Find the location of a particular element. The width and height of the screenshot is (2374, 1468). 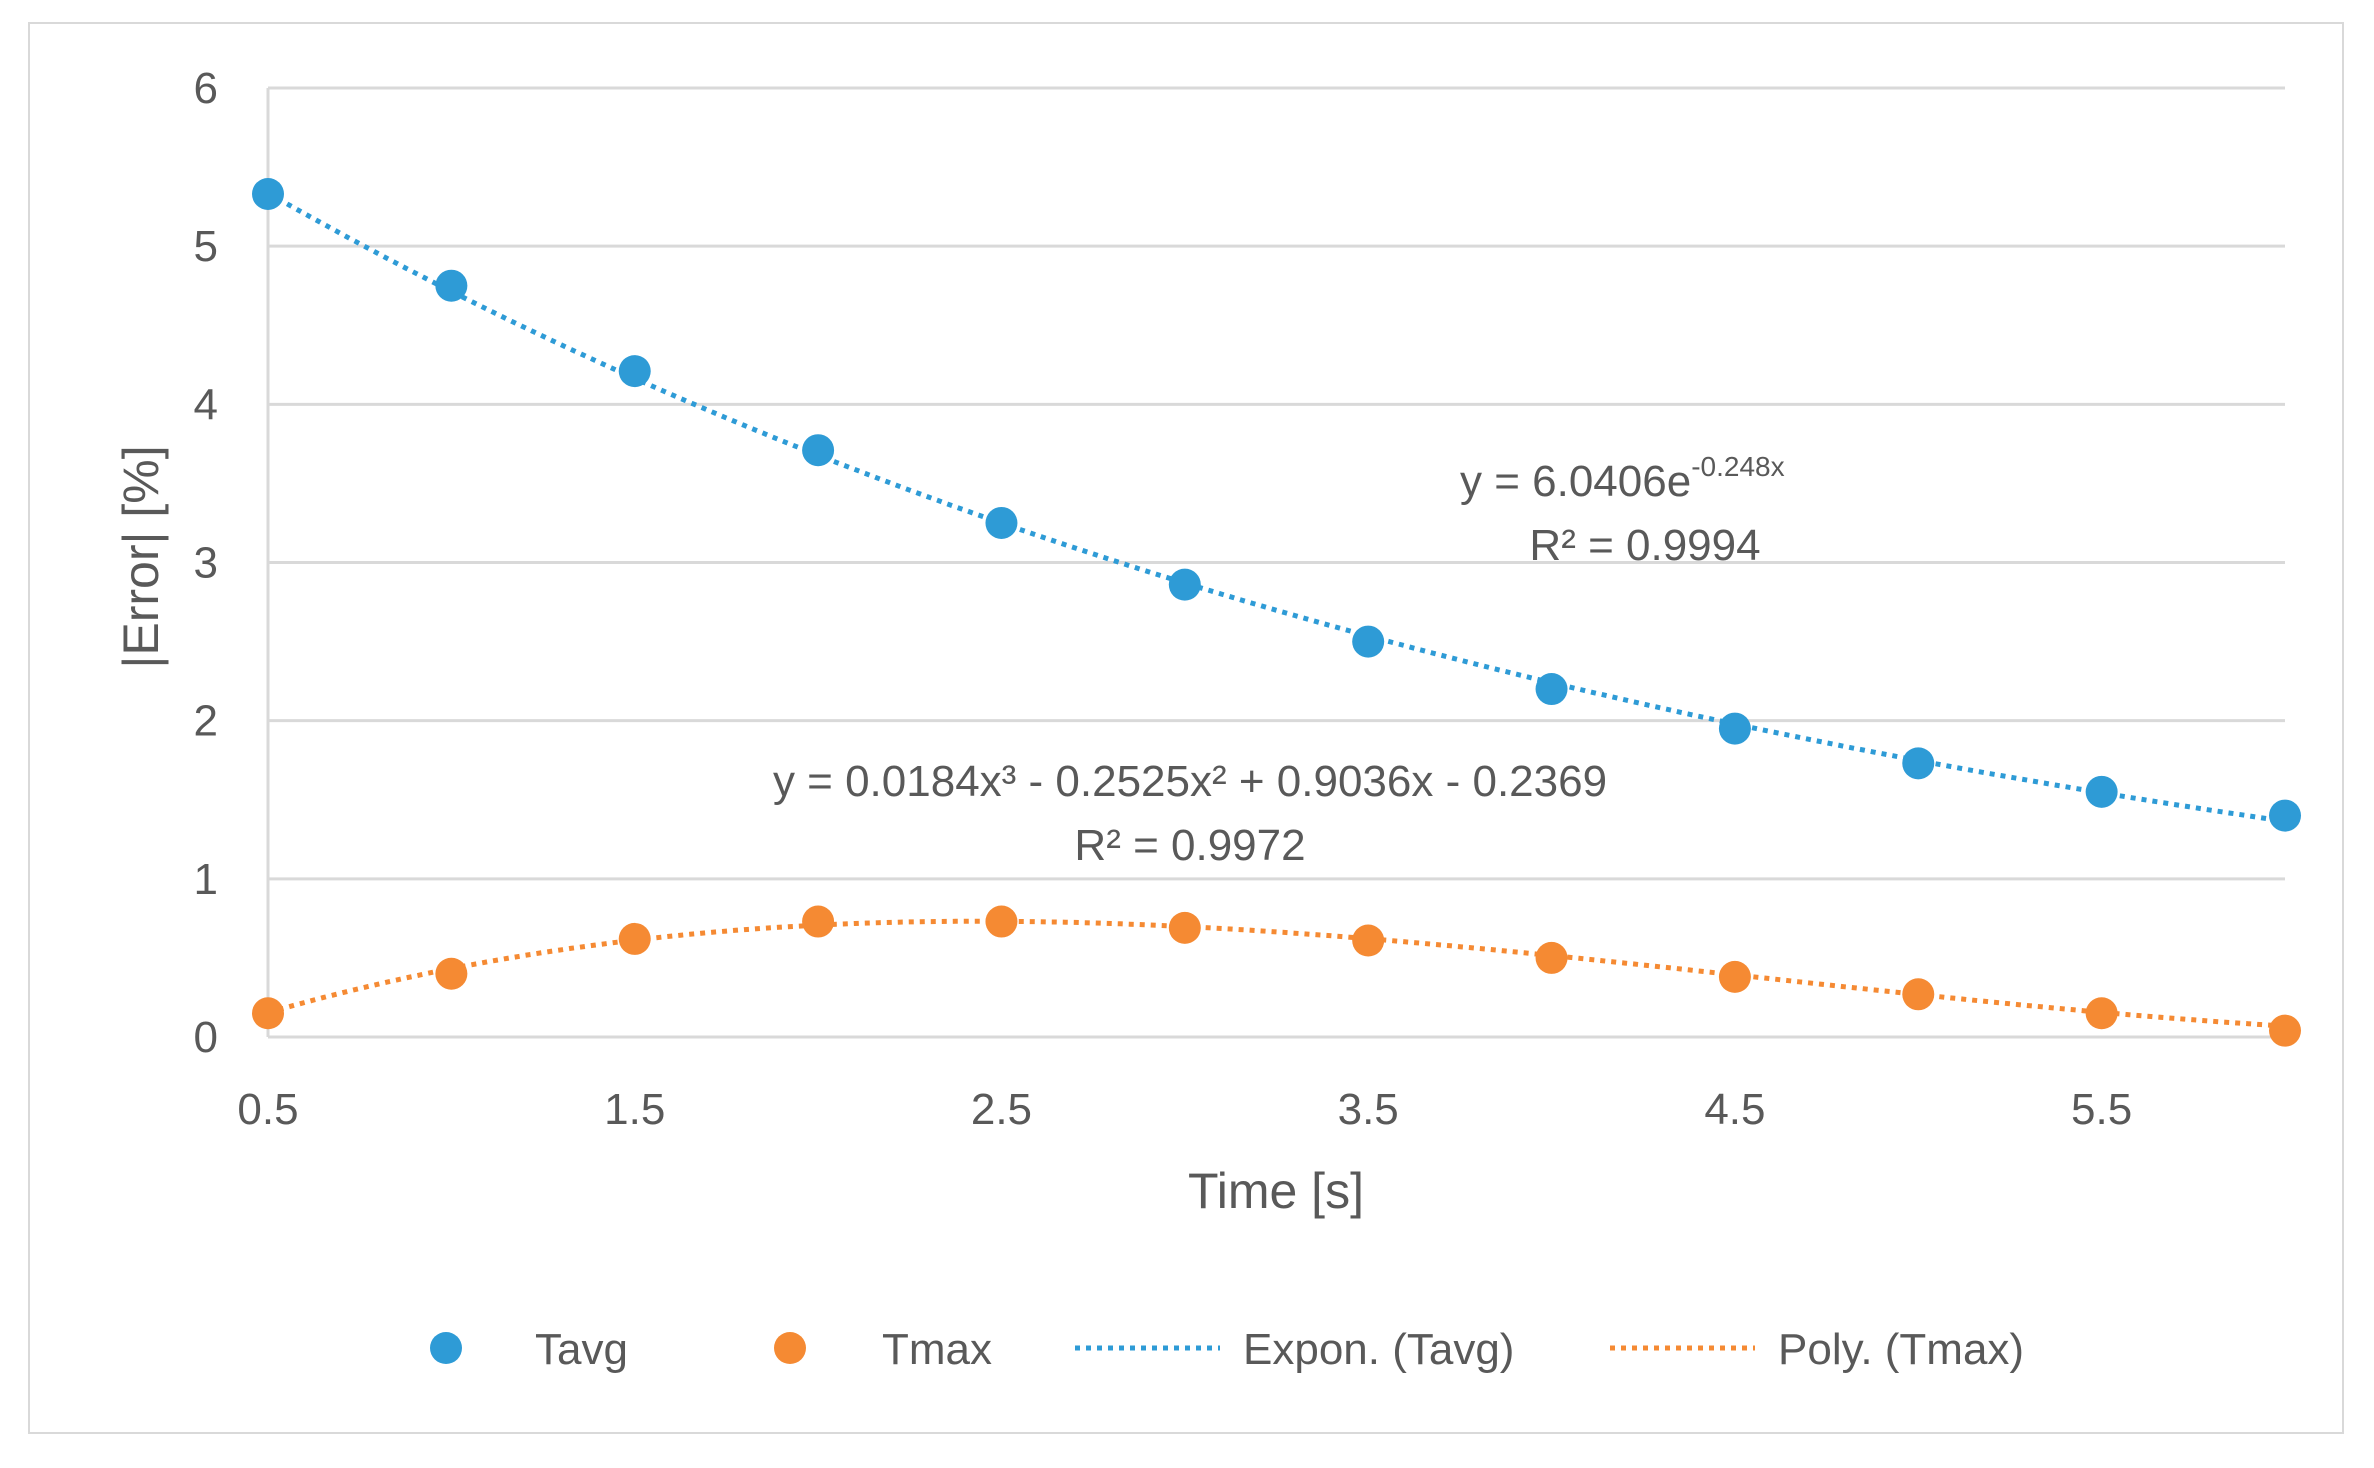

x-tick-0.5: 0.5 is located at coordinates (267, 1109).